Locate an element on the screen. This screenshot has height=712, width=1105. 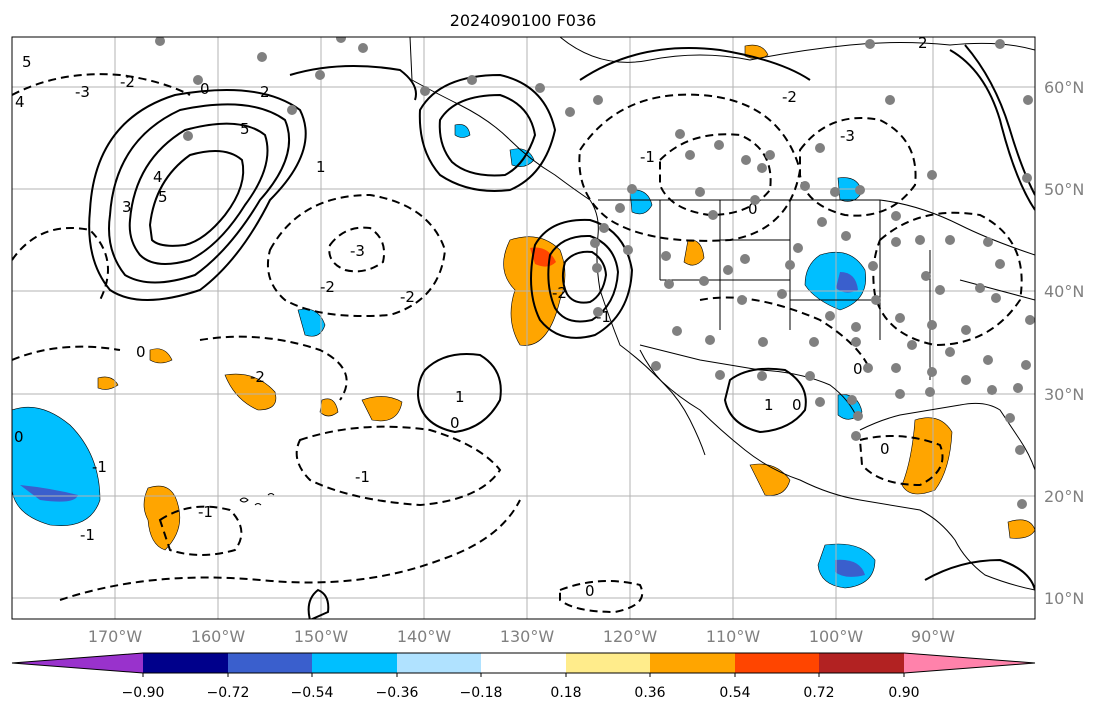
lon-tick: 150°W is located at coordinates (321, 636).